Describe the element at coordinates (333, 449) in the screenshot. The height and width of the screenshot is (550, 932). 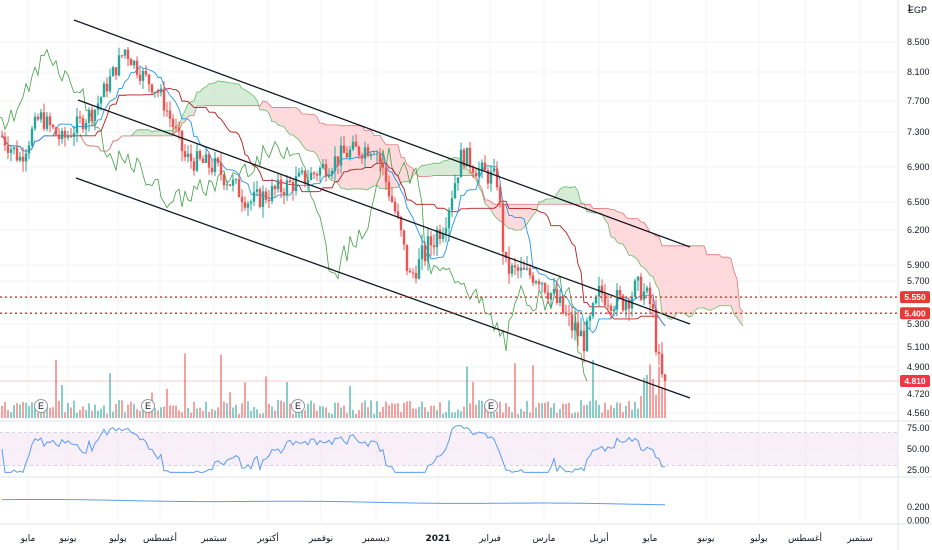
I see `rsi-line` at that location.